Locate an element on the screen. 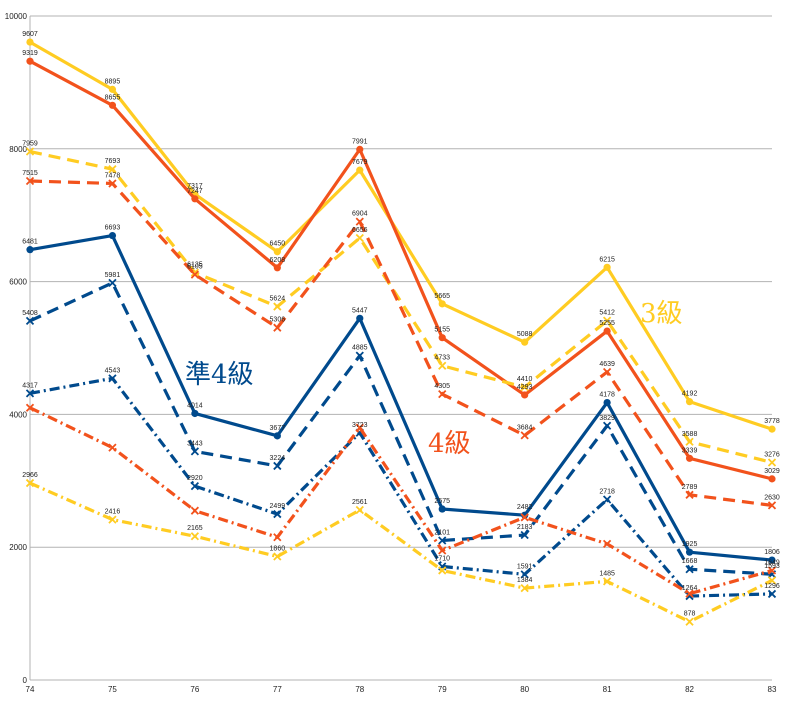 This screenshot has width=800, height=710. data-label: 3723 is located at coordinates (360, 425).